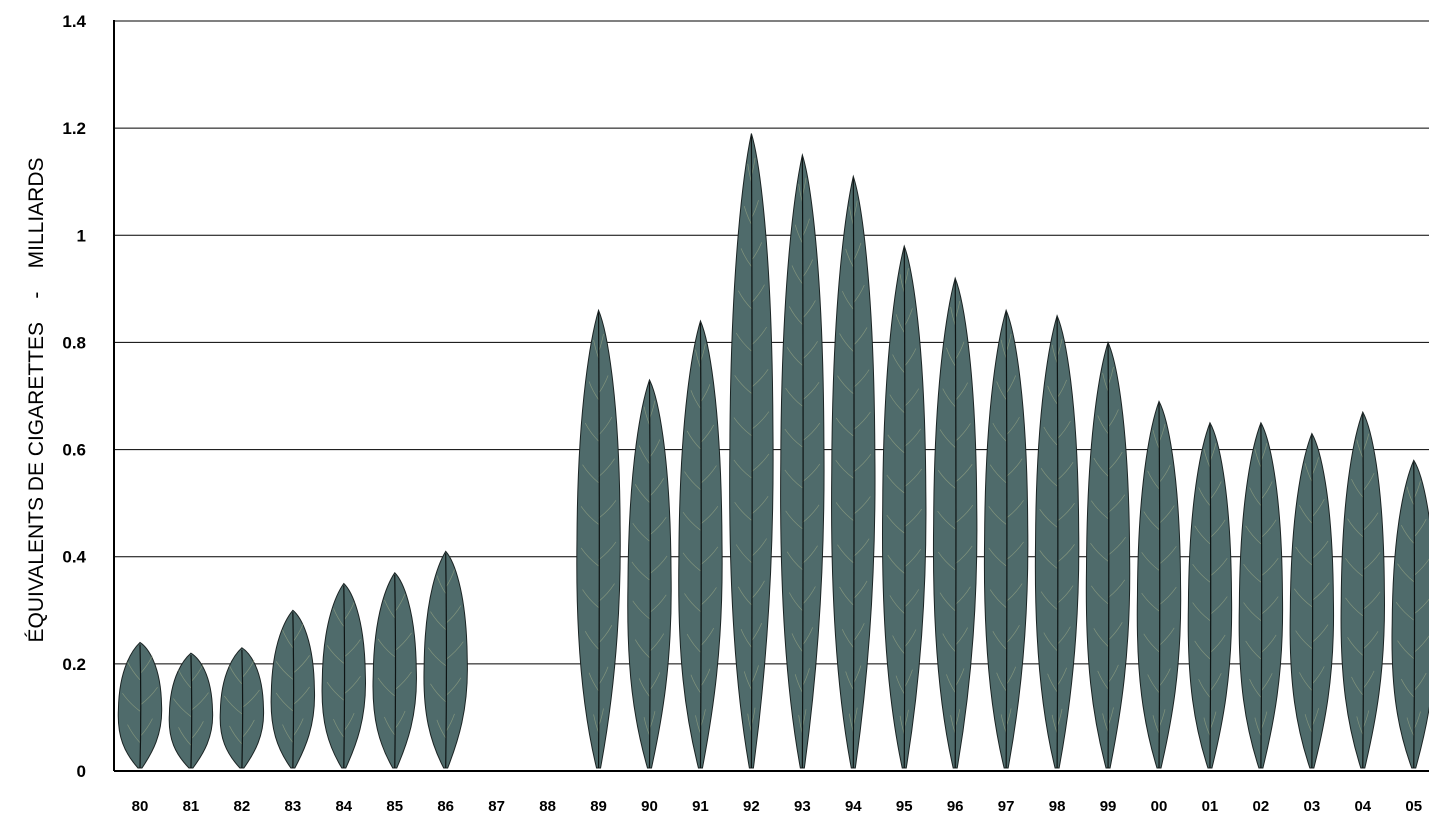 The width and height of the screenshot is (1429, 816). What do you see at coordinates (74, 21) in the screenshot?
I see `y-tick-label: 1.4` at bounding box center [74, 21].